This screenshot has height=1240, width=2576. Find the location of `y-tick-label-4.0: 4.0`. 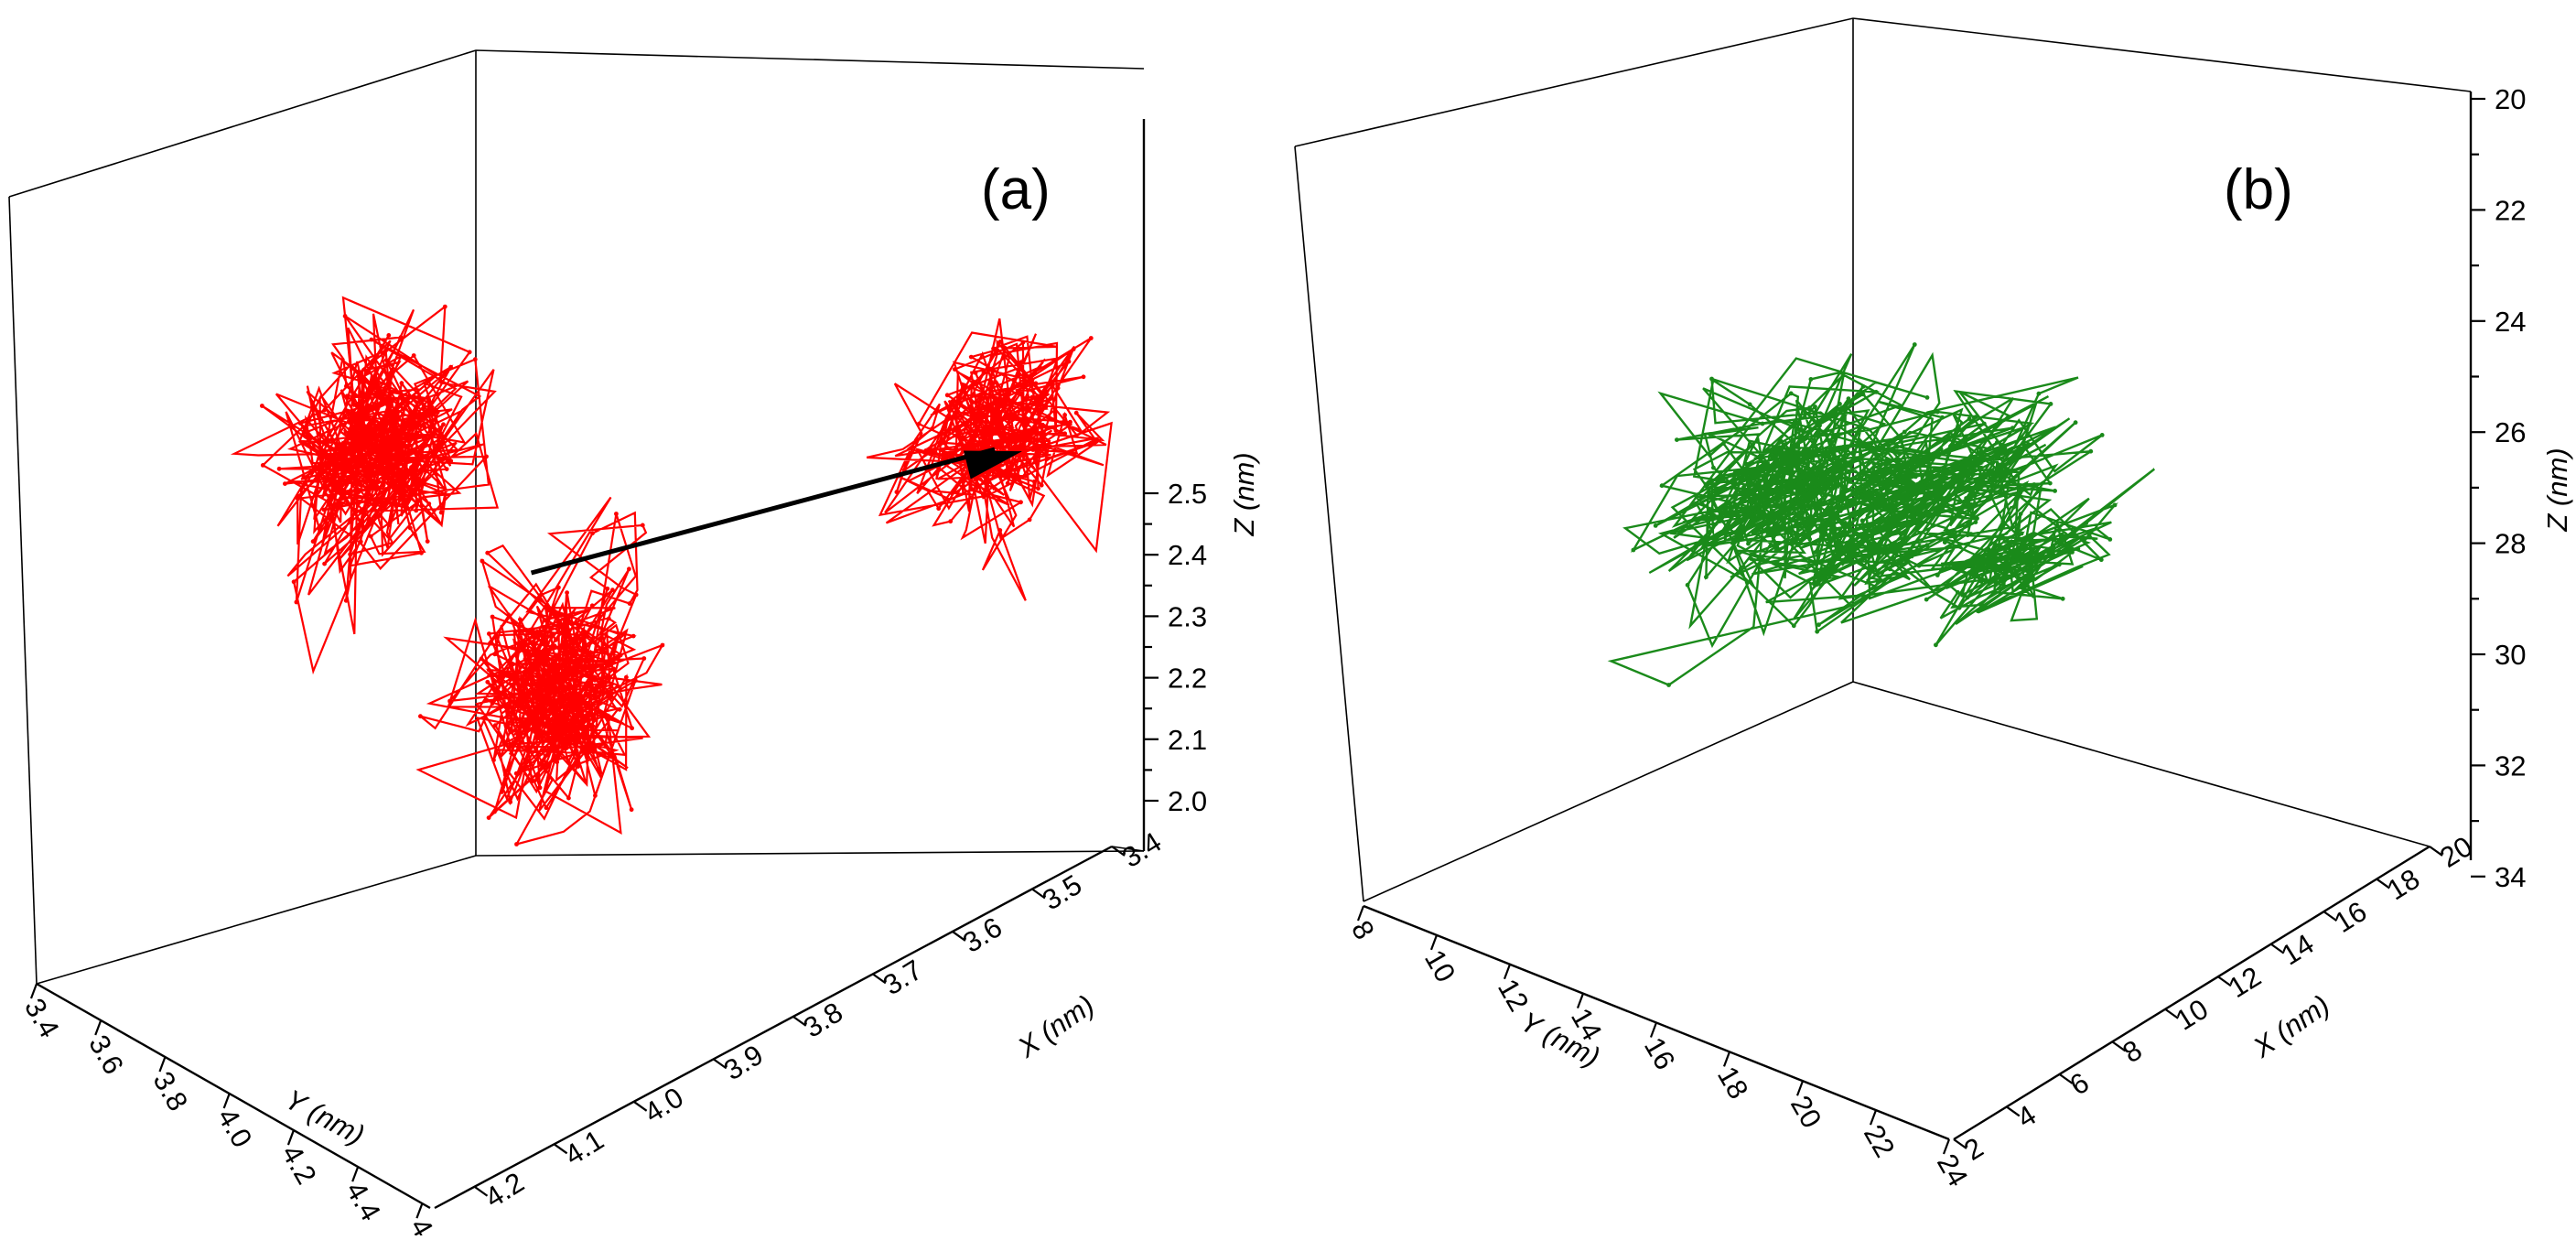

y-tick-label-4.0: 4.0 is located at coordinates (235, 1128).